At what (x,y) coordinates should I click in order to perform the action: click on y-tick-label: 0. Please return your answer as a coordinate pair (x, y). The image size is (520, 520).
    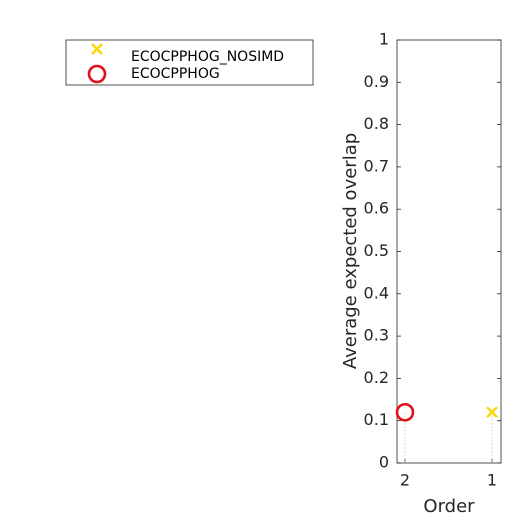
    Looking at the image, I should click on (384, 462).